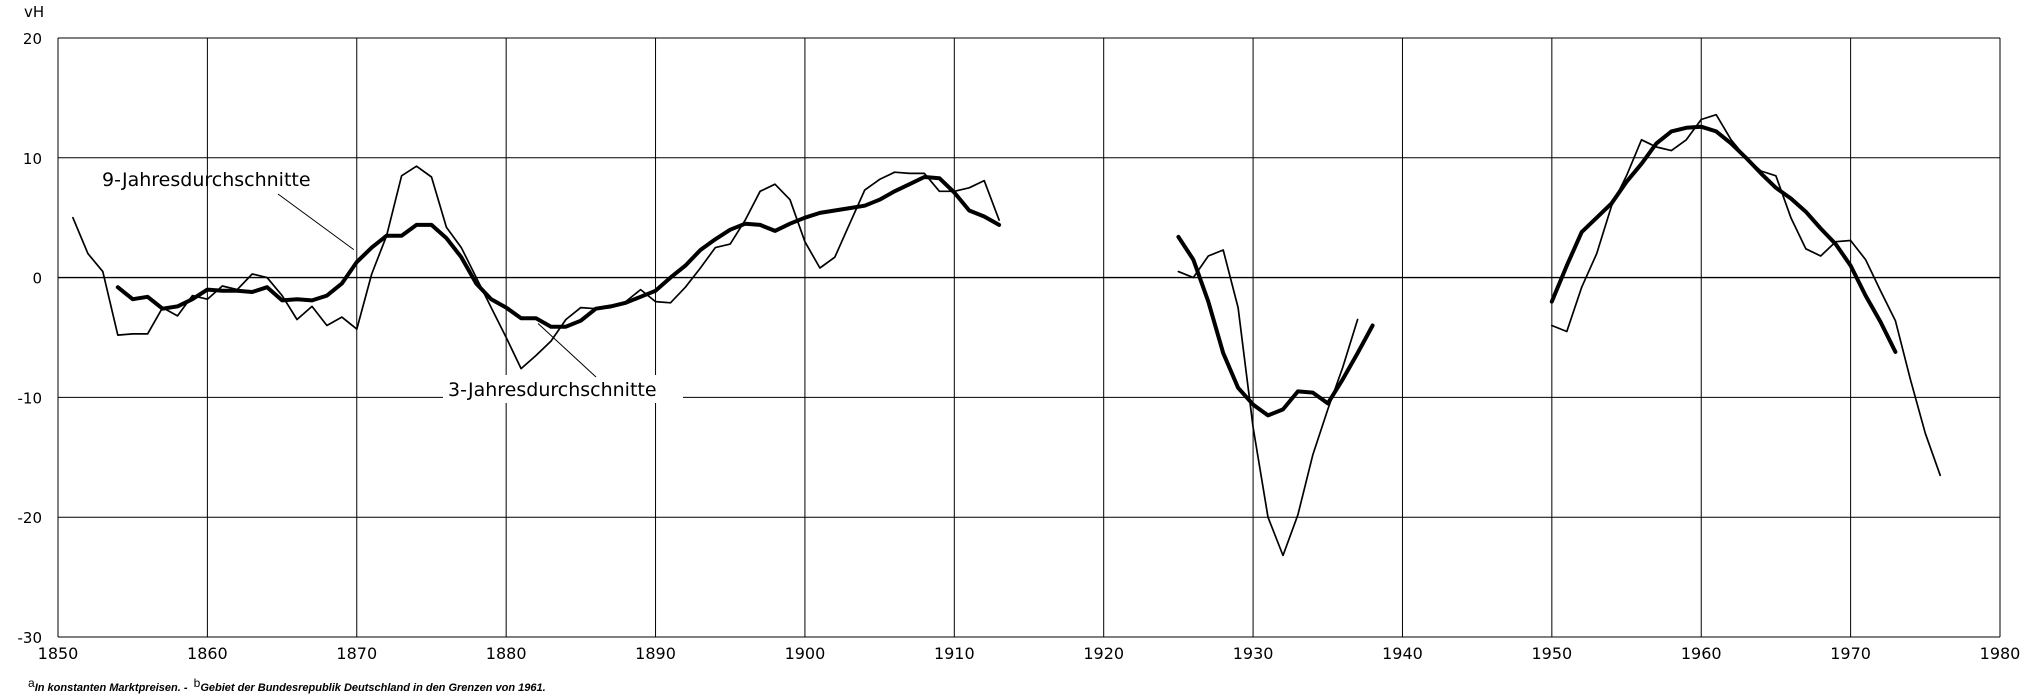  I want to click on y-axis-label: vH, so click(34, 12).